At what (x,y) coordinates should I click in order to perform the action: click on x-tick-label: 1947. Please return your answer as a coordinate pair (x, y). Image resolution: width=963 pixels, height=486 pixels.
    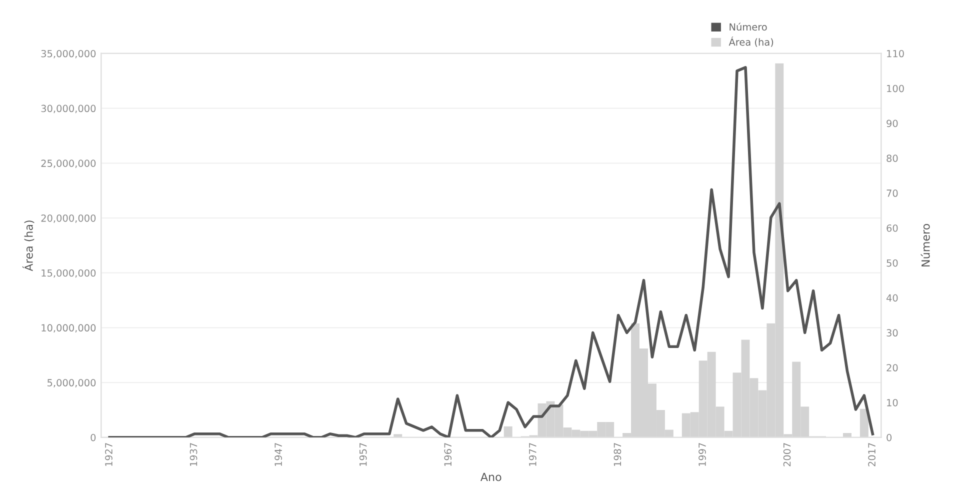
    Looking at the image, I should click on (278, 454).